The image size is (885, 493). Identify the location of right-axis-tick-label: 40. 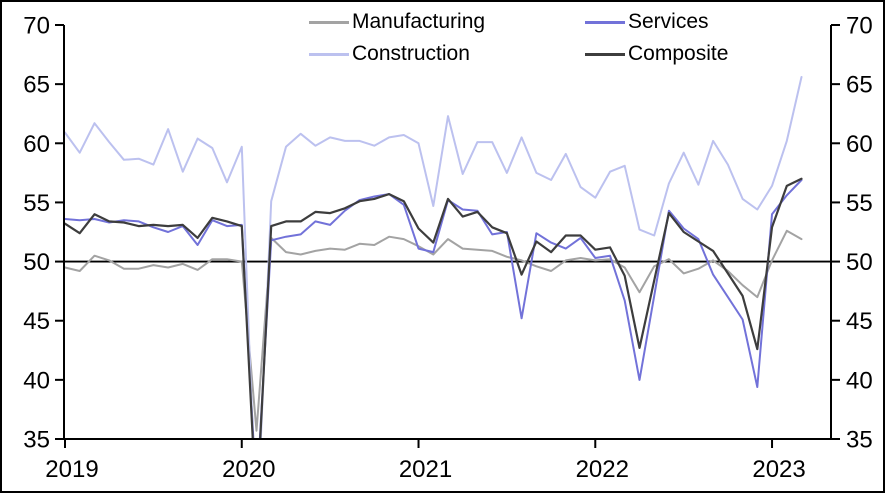
(859, 380).